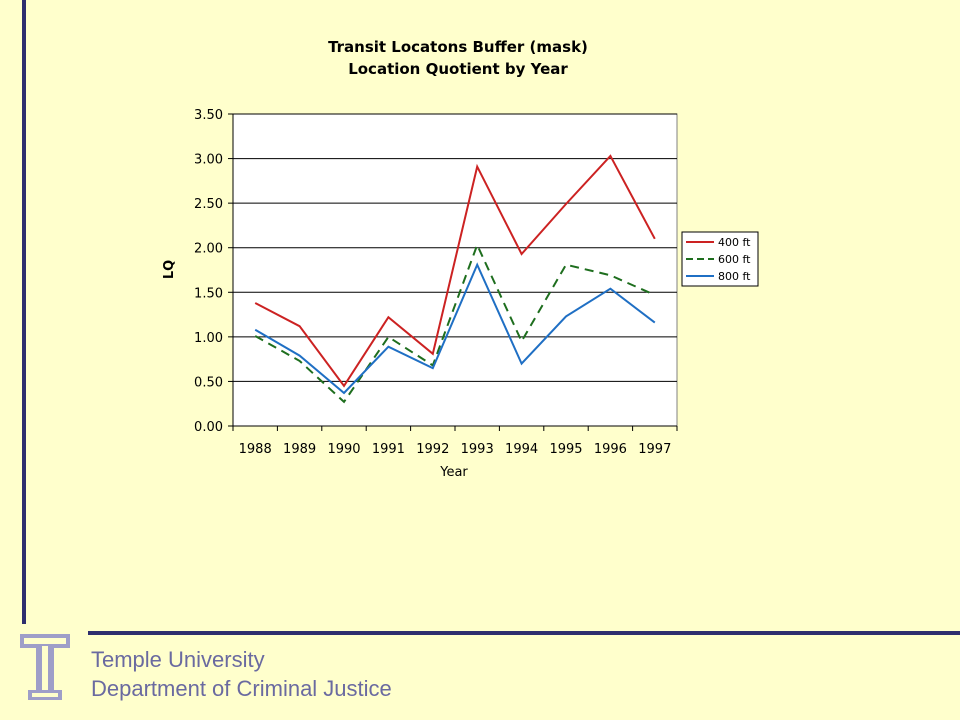 The width and height of the screenshot is (960, 720). What do you see at coordinates (45, 667) in the screenshot?
I see `temple-t-logo` at bounding box center [45, 667].